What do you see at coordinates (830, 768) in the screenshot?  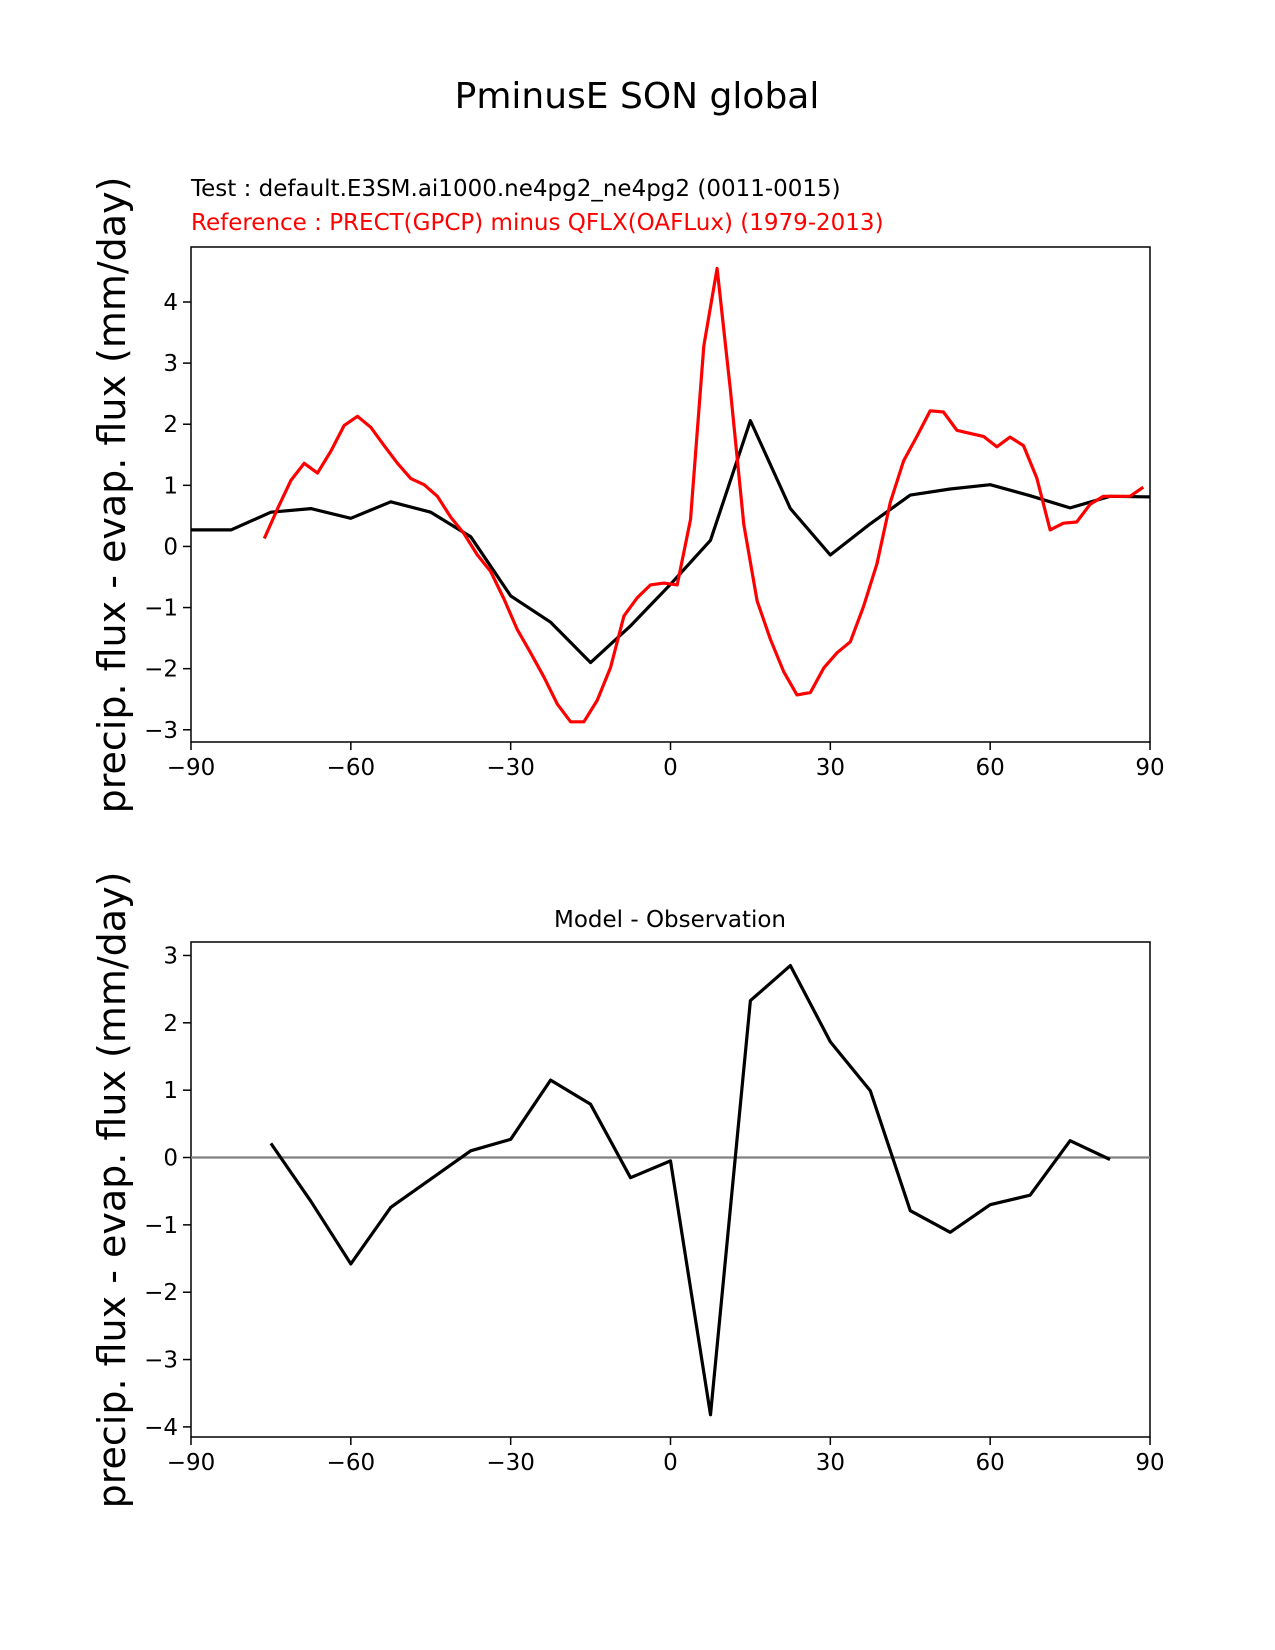 I see `top-x-tick-label: 30` at bounding box center [830, 768].